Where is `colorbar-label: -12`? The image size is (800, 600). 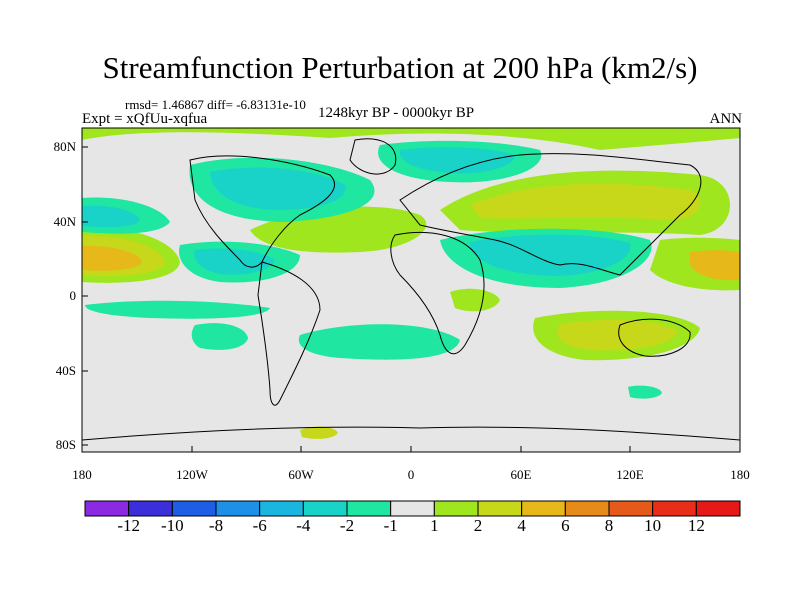
colorbar-label: -12 is located at coordinates (128, 525).